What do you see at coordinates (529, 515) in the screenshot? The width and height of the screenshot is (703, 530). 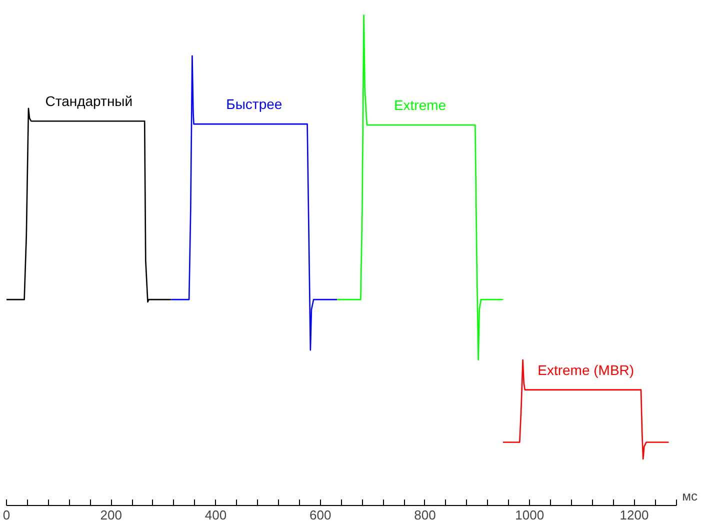 I see `x-tick-label: 1000` at bounding box center [529, 515].